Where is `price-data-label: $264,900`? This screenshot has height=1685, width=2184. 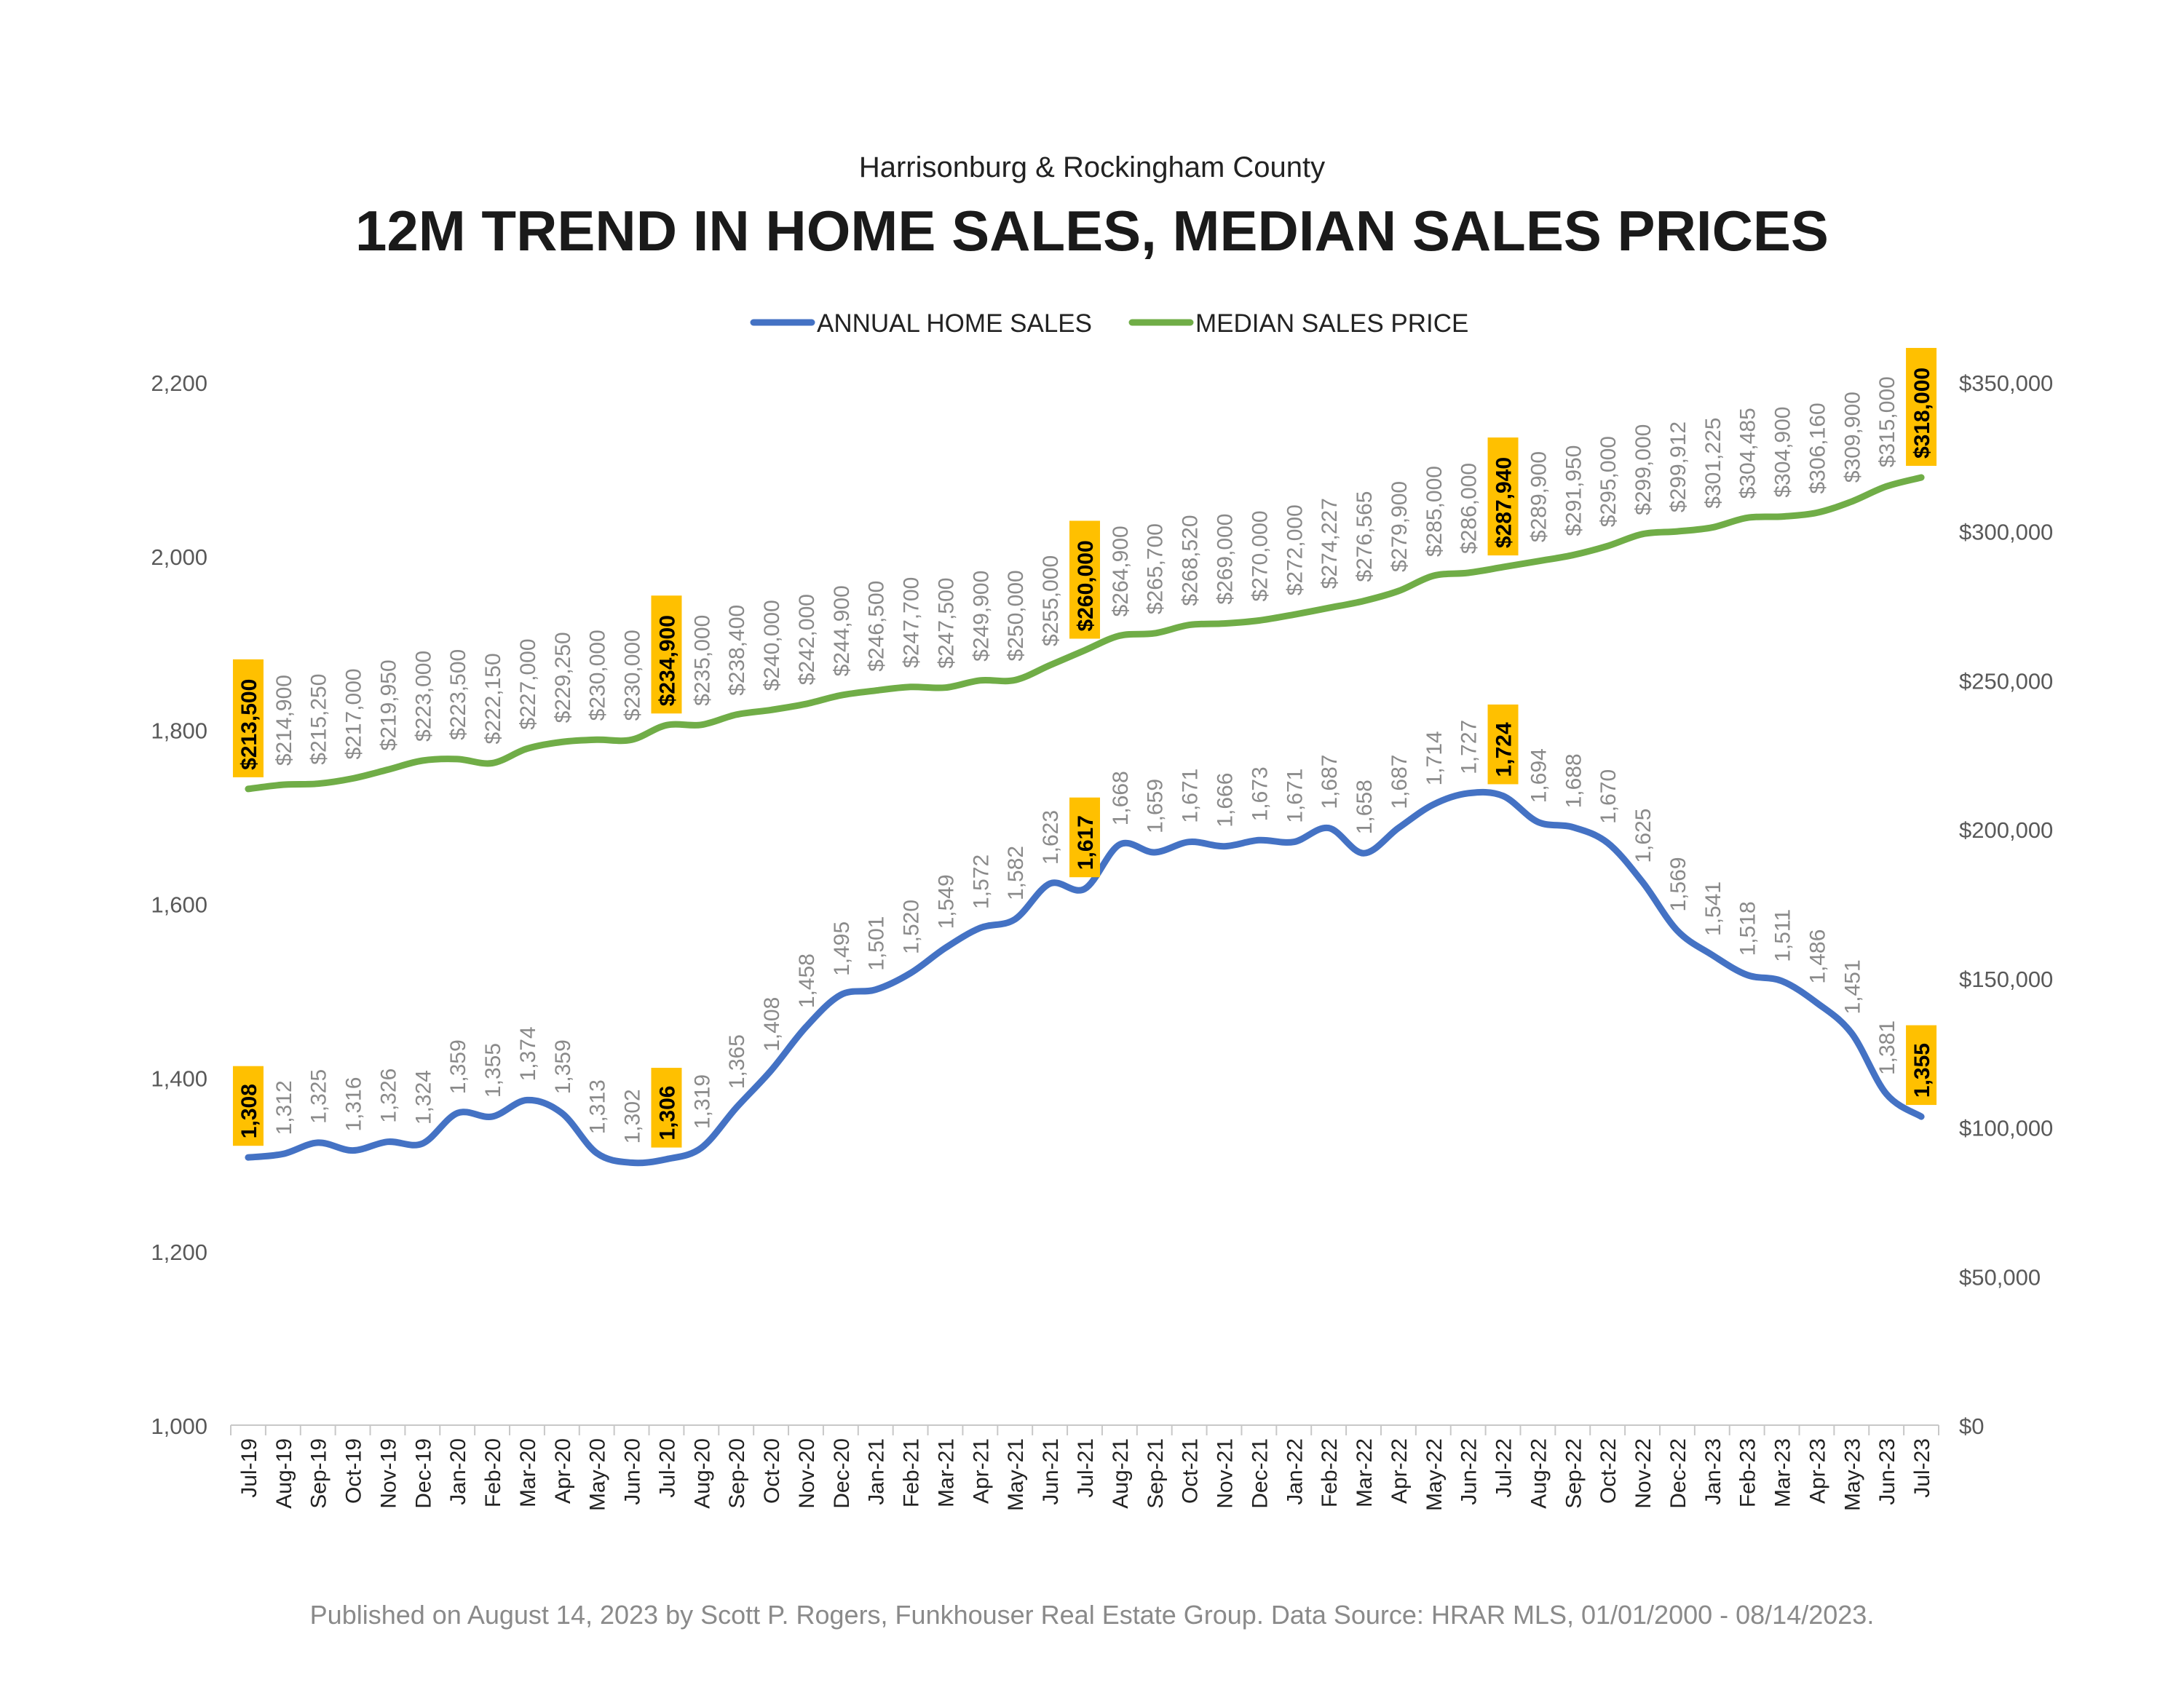
price-data-label: $264,900 is located at coordinates (1121, 571).